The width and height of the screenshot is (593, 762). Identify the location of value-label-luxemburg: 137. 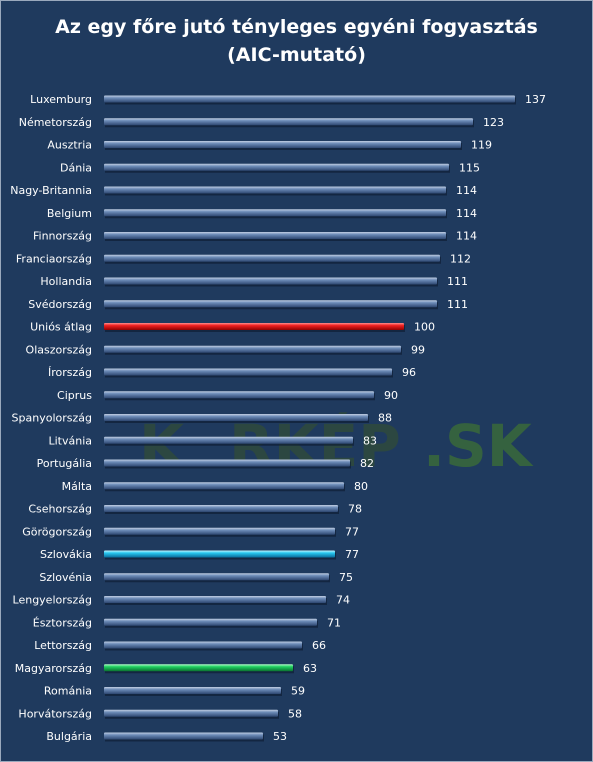
(535, 99).